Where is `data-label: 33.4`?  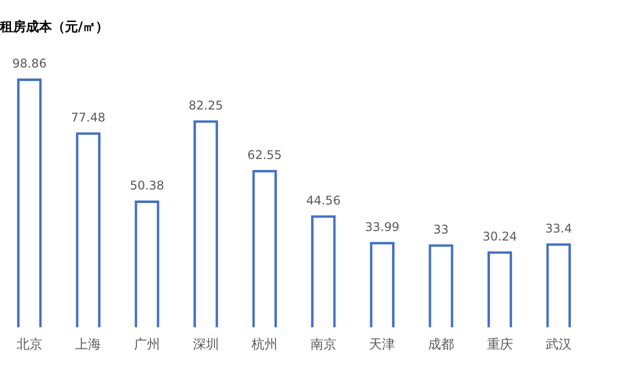
data-label: 33.4 is located at coordinates (558, 228).